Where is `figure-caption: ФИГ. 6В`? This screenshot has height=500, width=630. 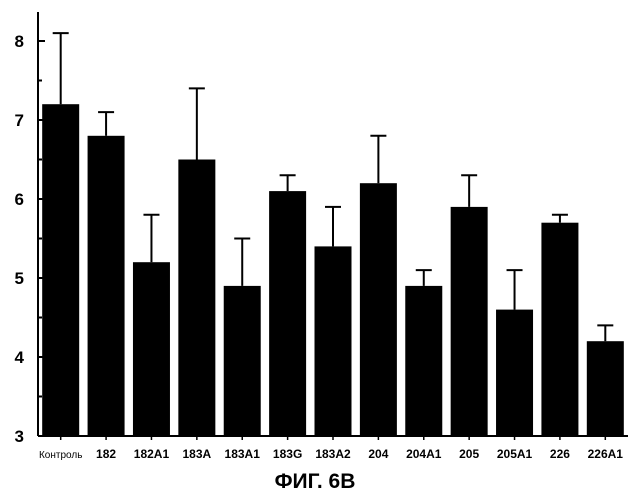 figure-caption: ФИГ. 6В is located at coordinates (315, 482).